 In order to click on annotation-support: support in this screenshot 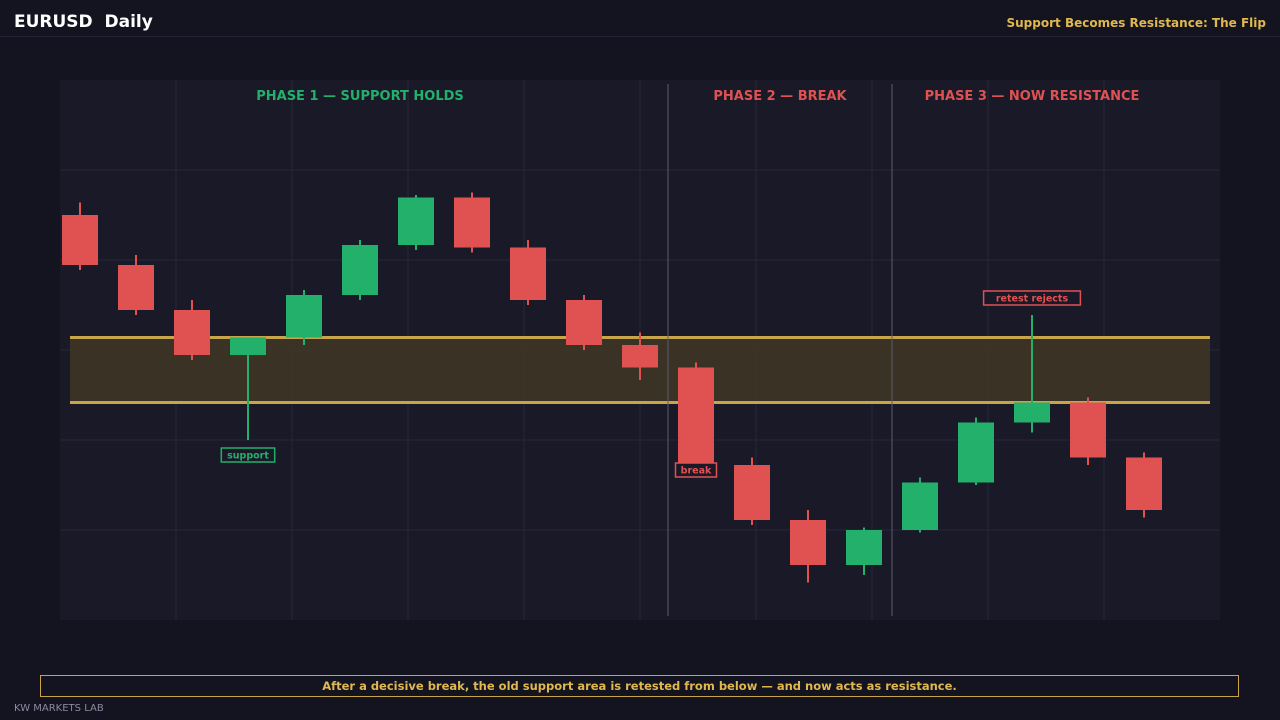, I will do `click(248, 456)`.